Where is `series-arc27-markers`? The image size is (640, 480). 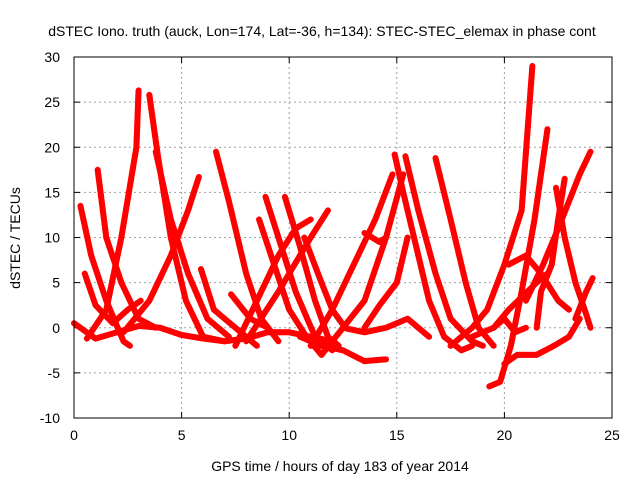 series-arc27-markers is located at coordinates (491, 207).